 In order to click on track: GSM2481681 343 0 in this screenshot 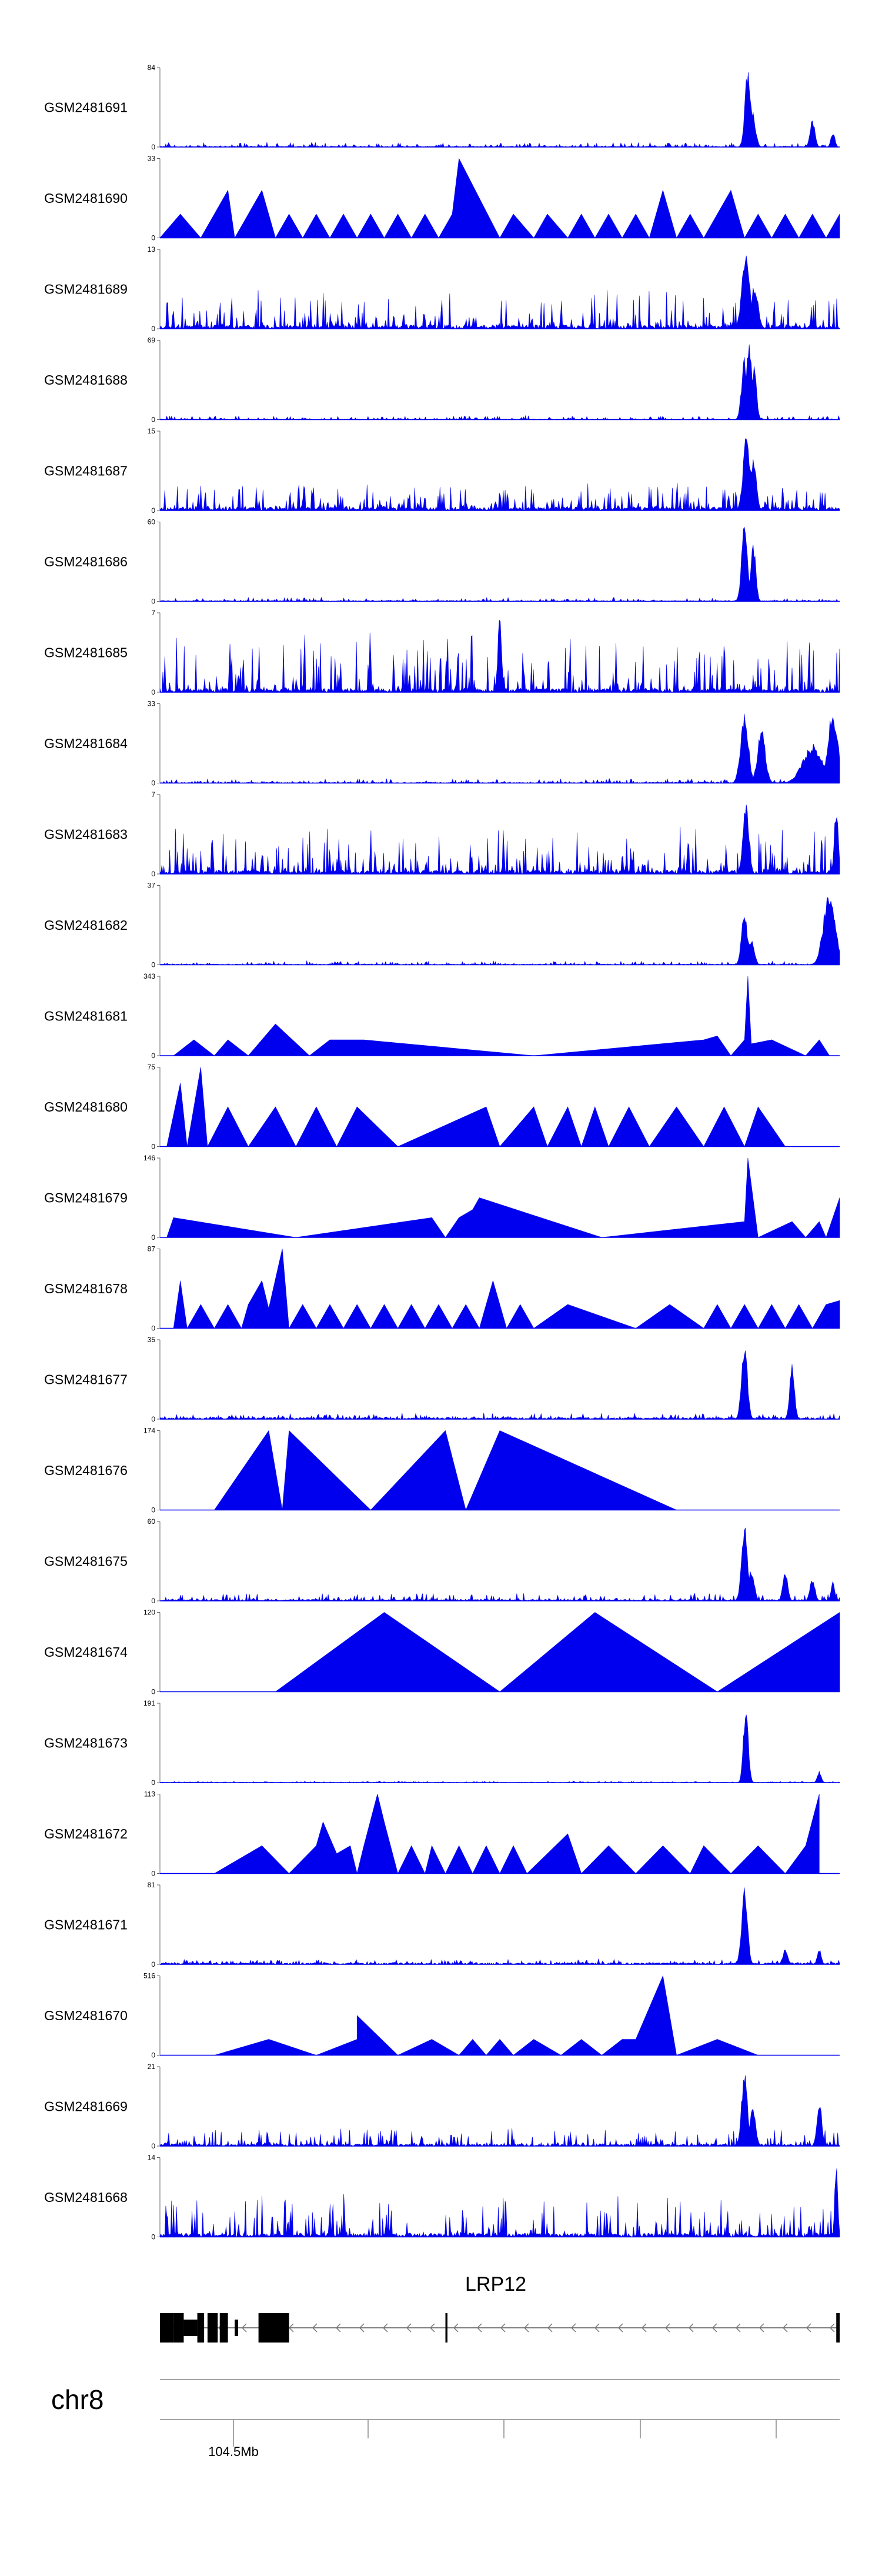, I will do `click(442, 1016)`.